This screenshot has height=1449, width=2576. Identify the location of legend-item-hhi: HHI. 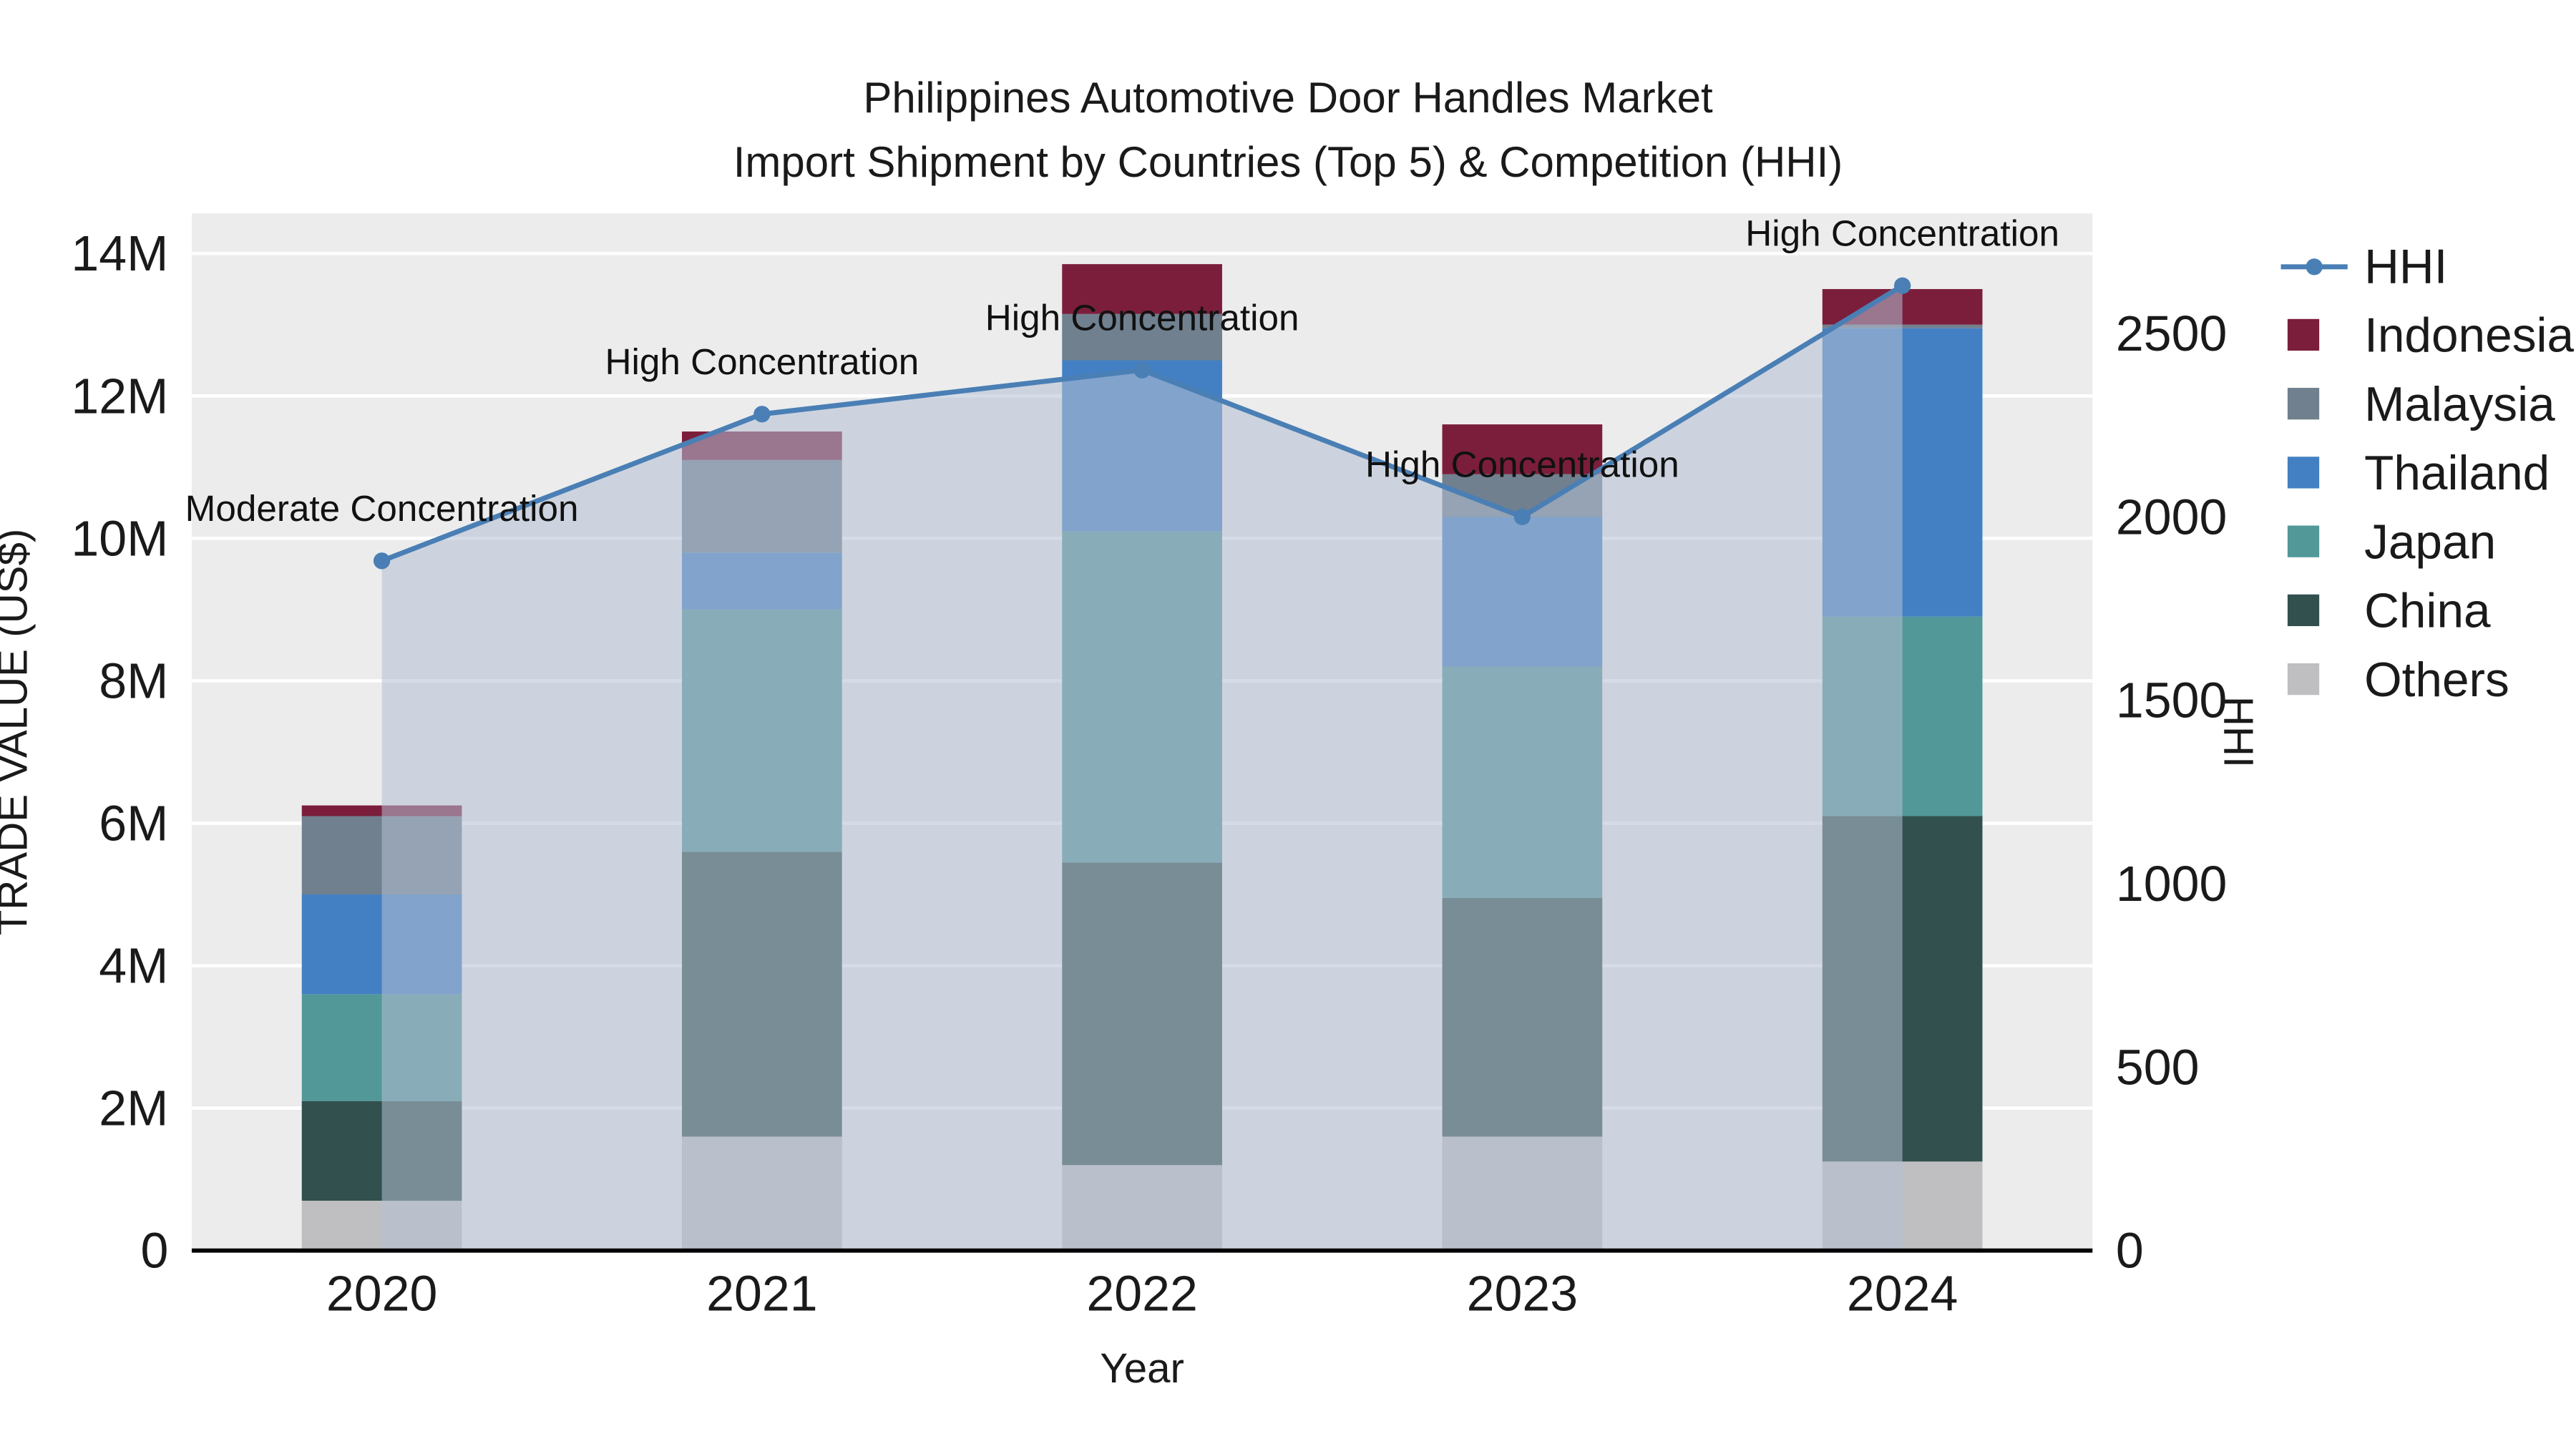
(2363, 266).